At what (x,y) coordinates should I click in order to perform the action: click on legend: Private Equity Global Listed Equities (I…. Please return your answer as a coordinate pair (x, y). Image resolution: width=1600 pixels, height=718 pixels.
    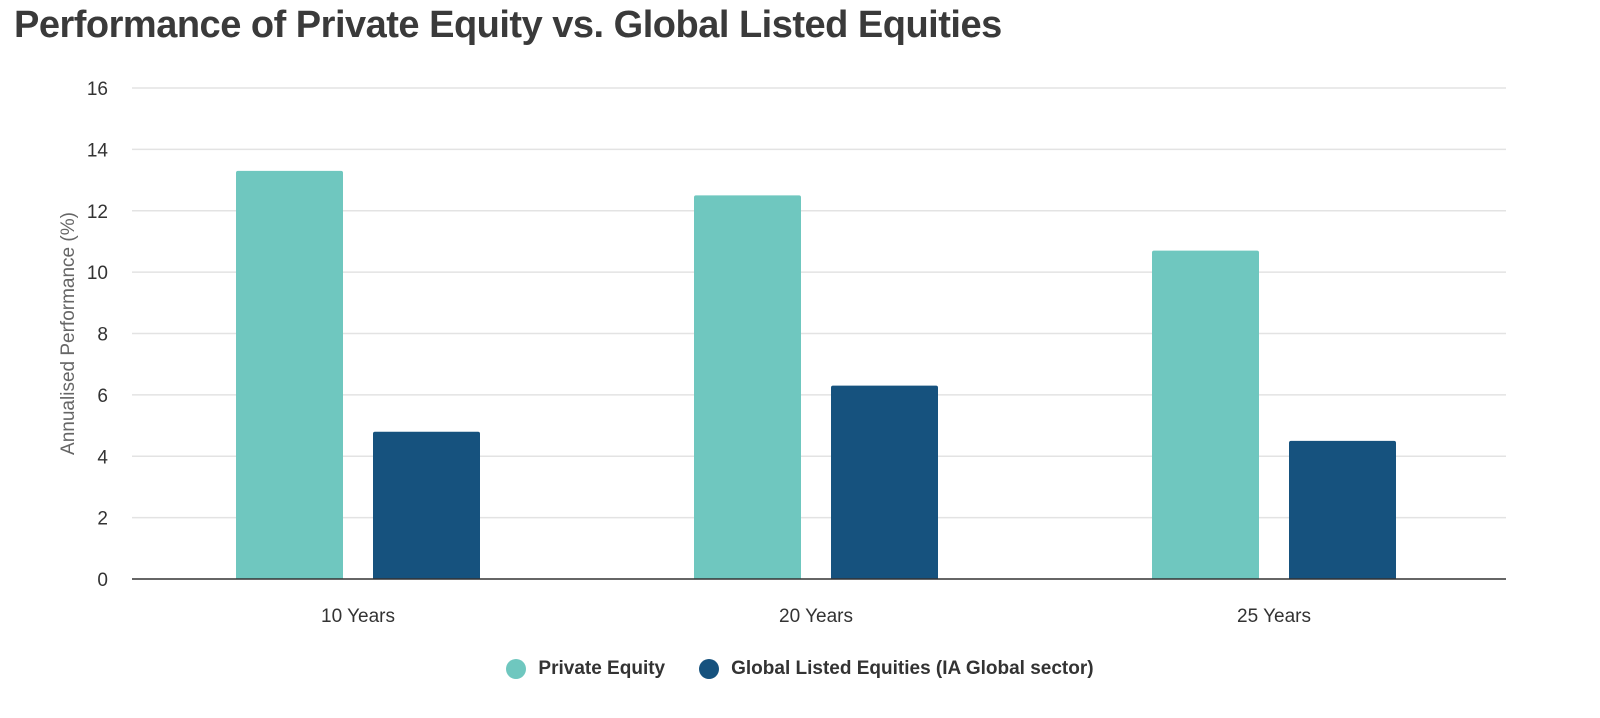
    Looking at the image, I should click on (800, 669).